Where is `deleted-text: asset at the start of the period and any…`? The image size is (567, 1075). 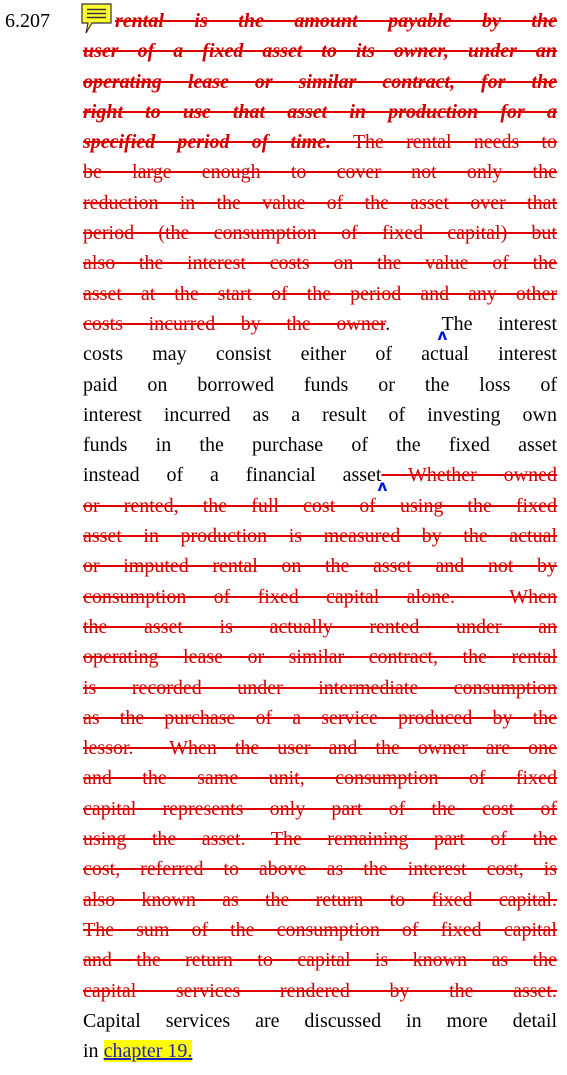 deleted-text: asset at the start of the period and any… is located at coordinates (320, 293).